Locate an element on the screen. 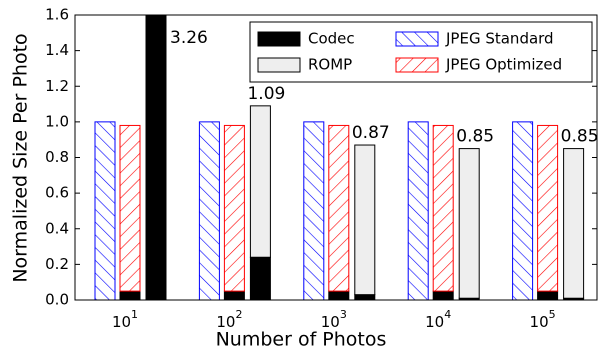 This screenshot has width=602, height=354. y-tick-label: 1.6 is located at coordinates (57, 15).